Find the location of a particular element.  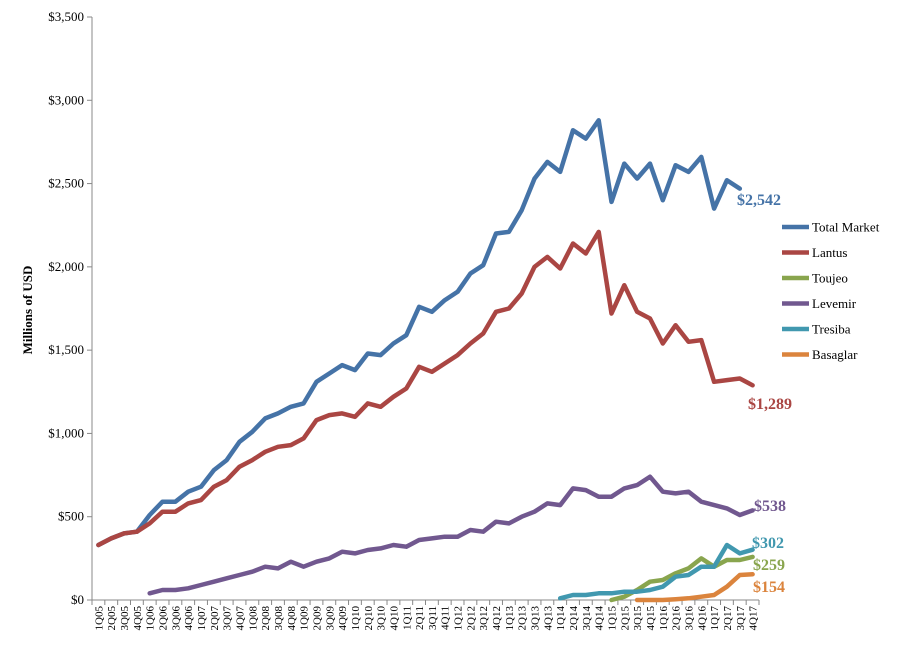

x-tick-label: 2Q09 is located at coordinates (317, 618).